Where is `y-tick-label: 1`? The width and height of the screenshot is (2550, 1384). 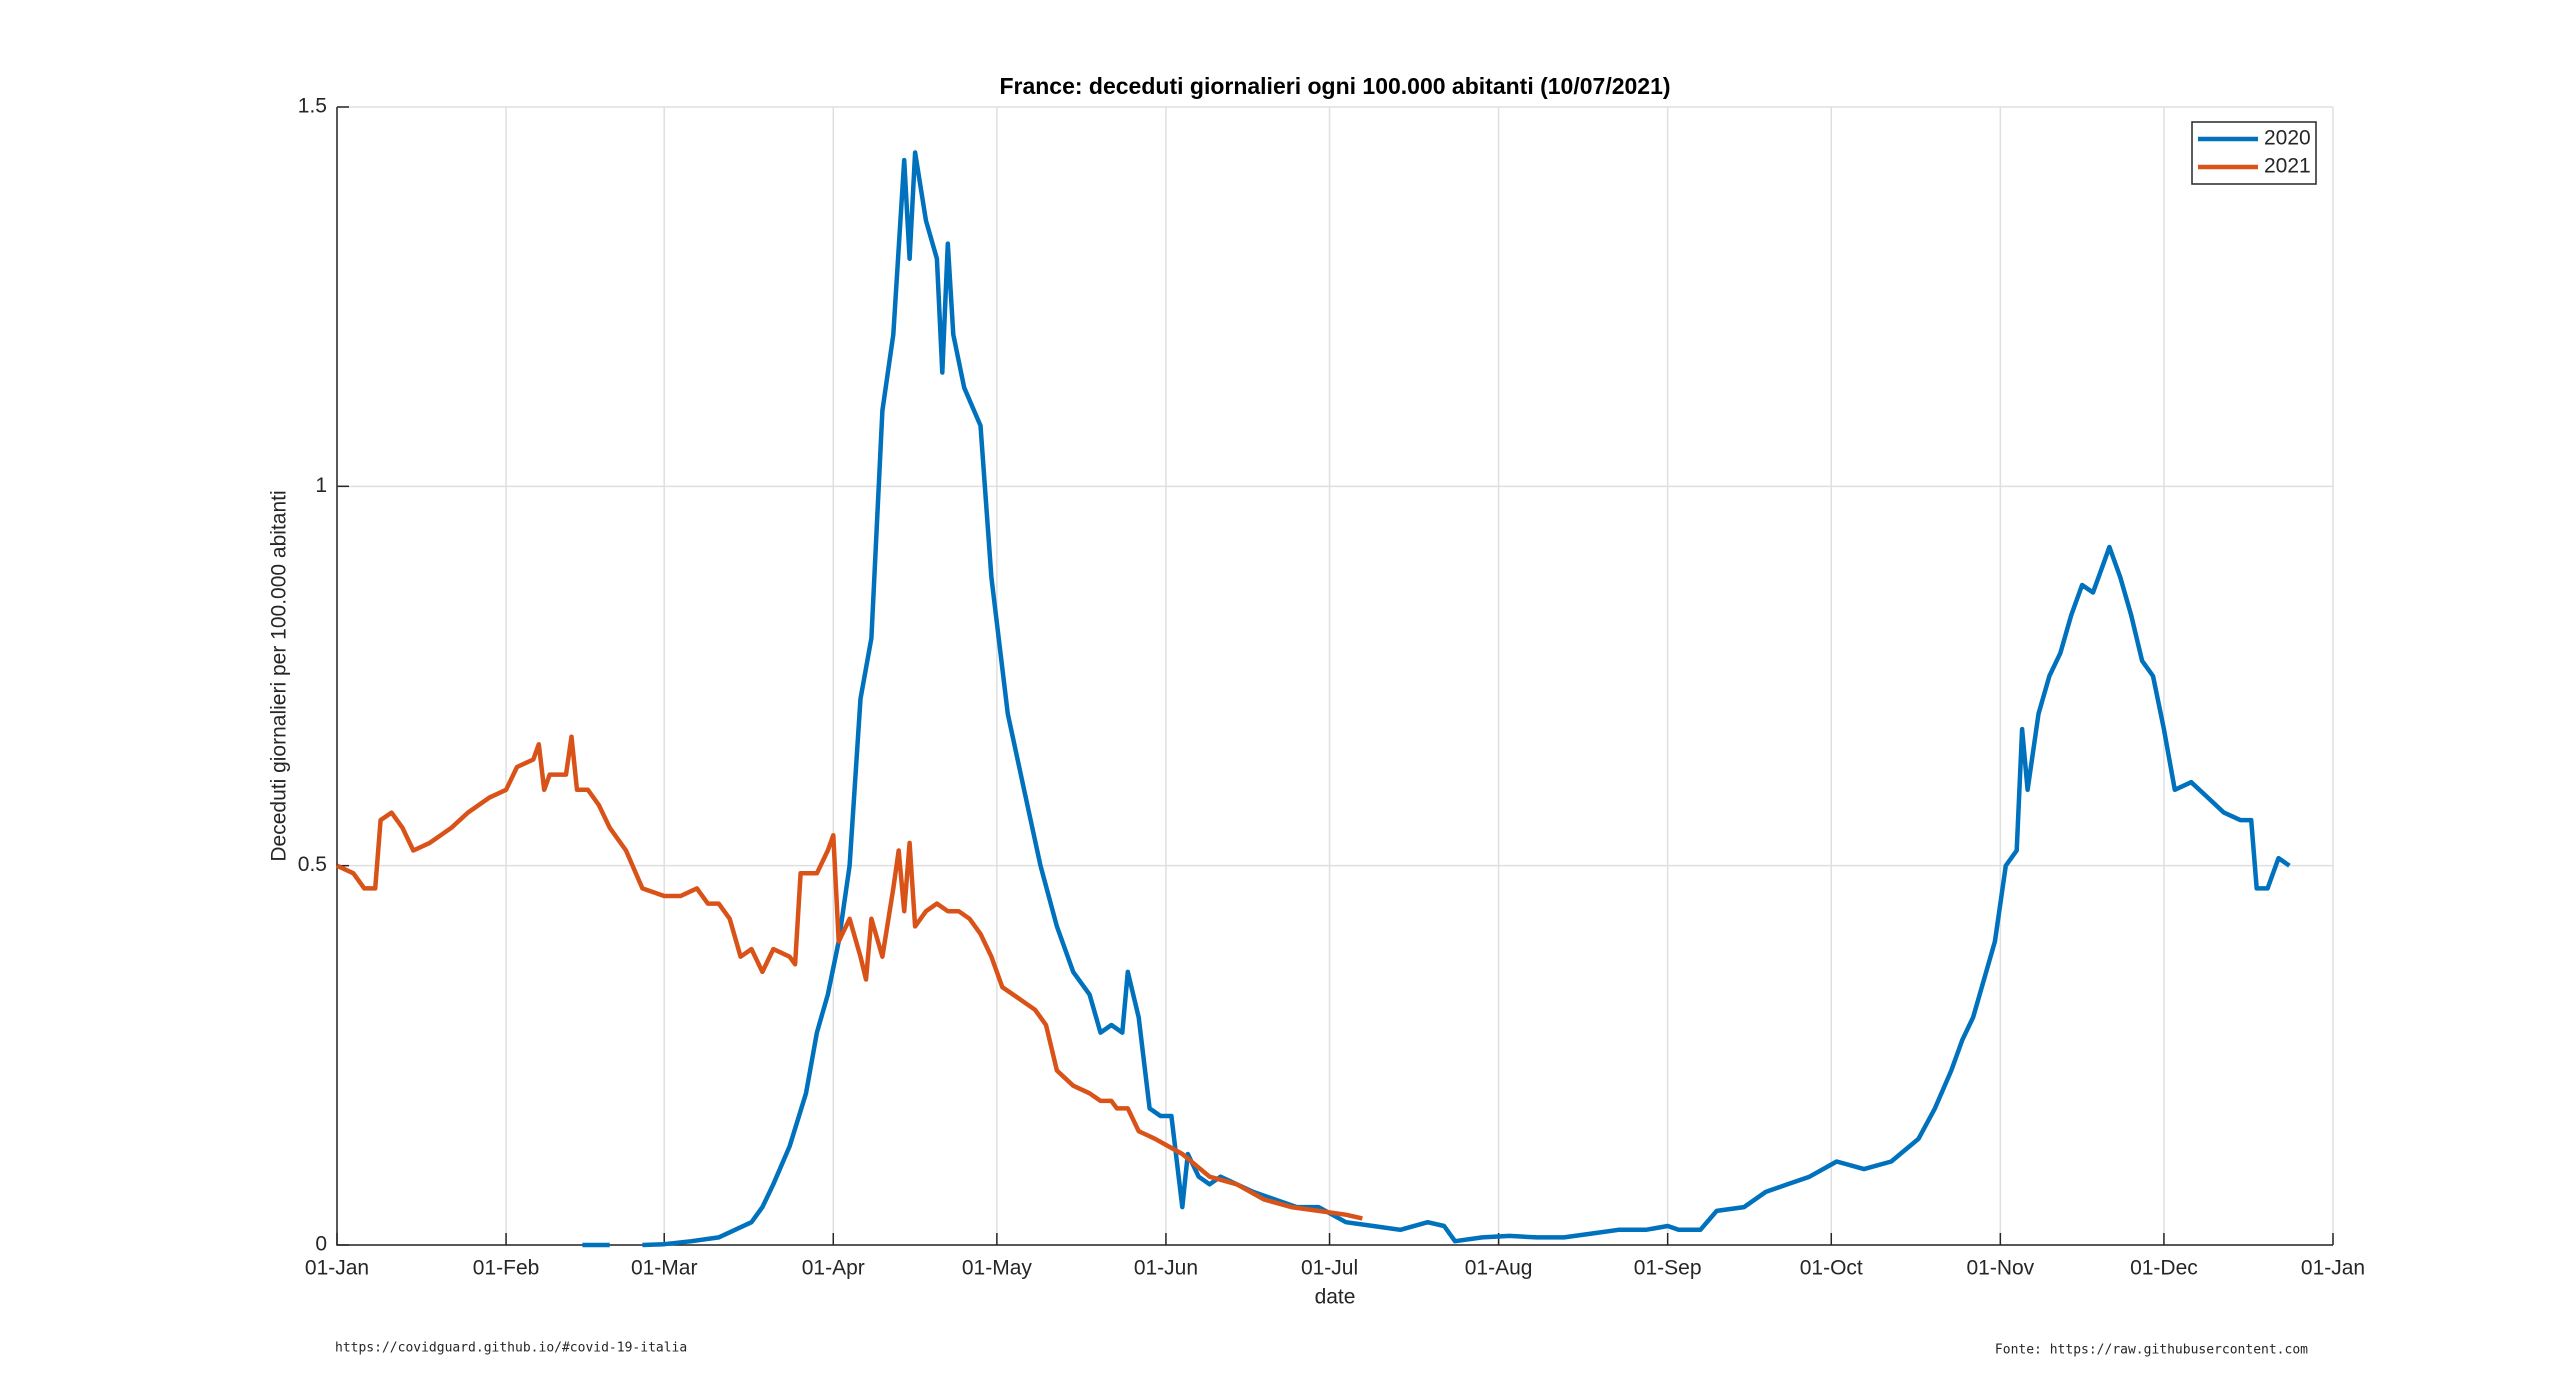 y-tick-label: 1 is located at coordinates (321, 485).